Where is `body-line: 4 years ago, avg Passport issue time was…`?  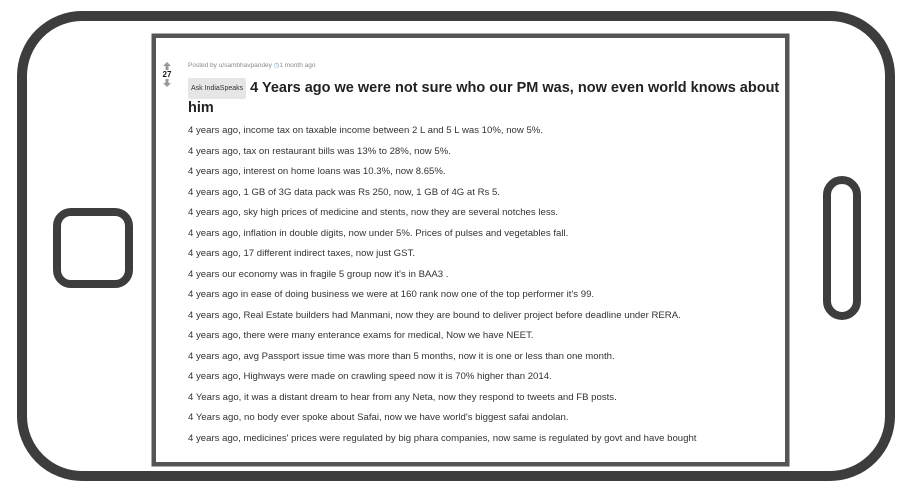
body-line: 4 years ago, avg Passport issue time was… is located at coordinates (401, 356).